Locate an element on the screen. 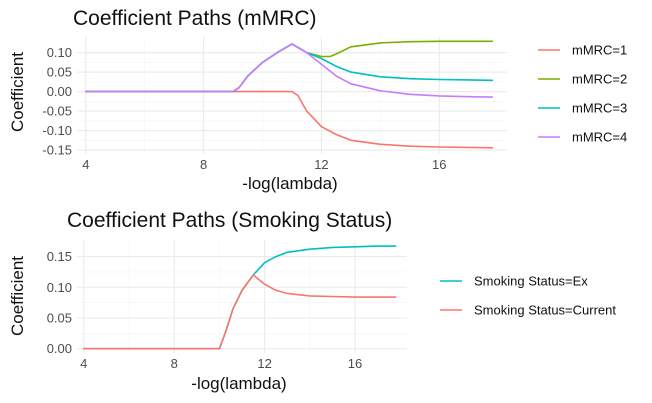  x-axis-title-smoking: -log(lambda) is located at coordinates (238, 383).